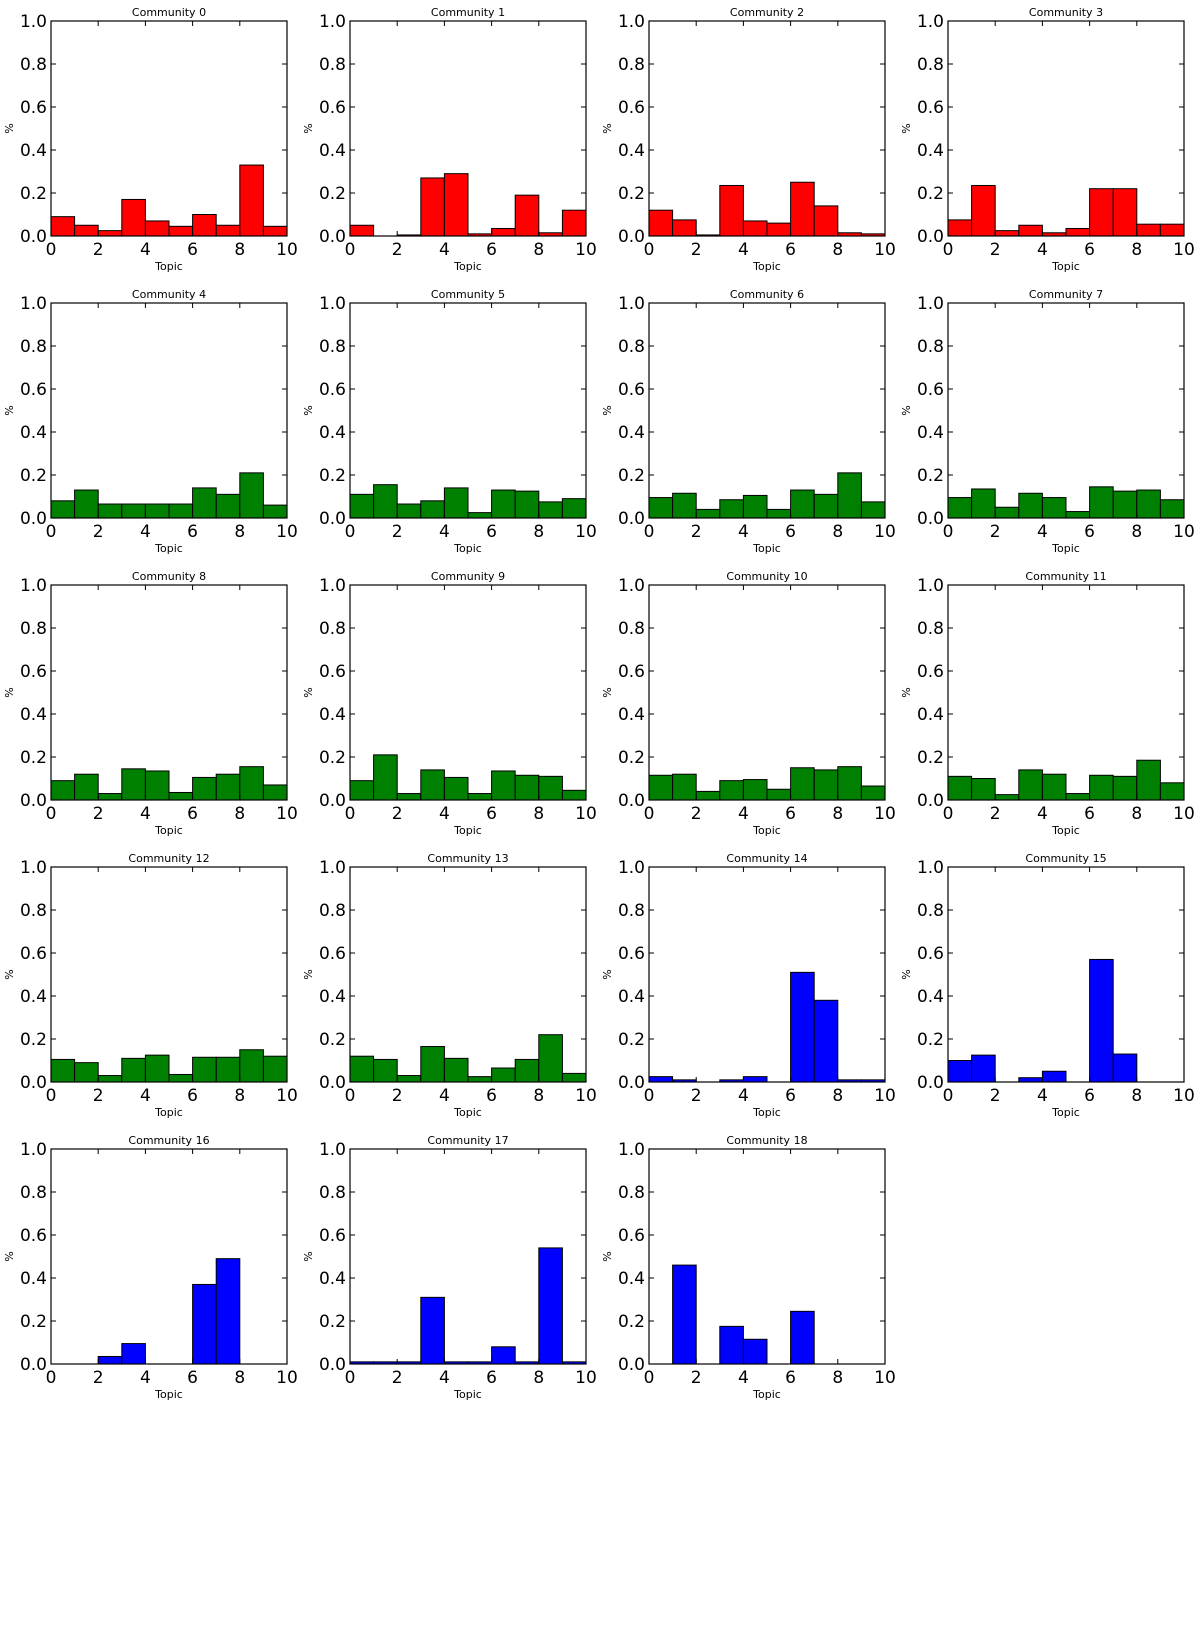 The image size is (1200, 1651). Describe the element at coordinates (168, 1140) in the screenshot. I see `chart-title: Community 16` at that location.